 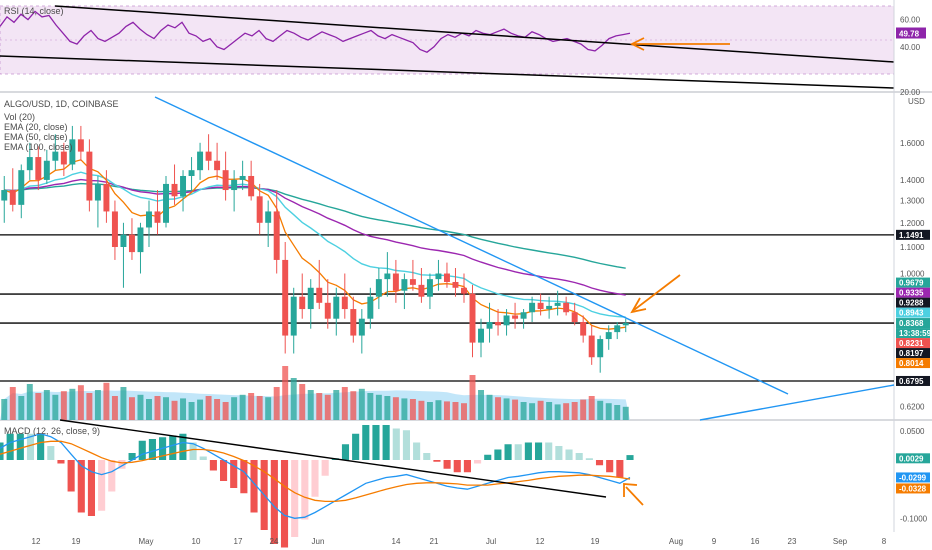 I want to click on time-tick-label: 19, so click(x=595, y=541).